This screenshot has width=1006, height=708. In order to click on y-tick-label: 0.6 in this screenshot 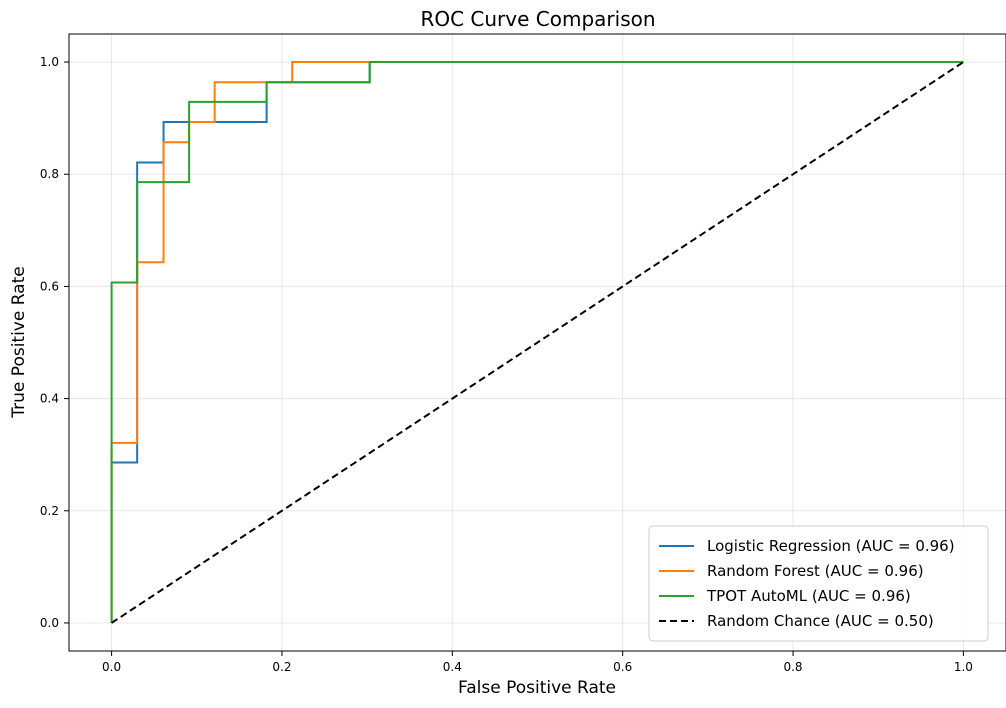, I will do `click(49, 286)`.